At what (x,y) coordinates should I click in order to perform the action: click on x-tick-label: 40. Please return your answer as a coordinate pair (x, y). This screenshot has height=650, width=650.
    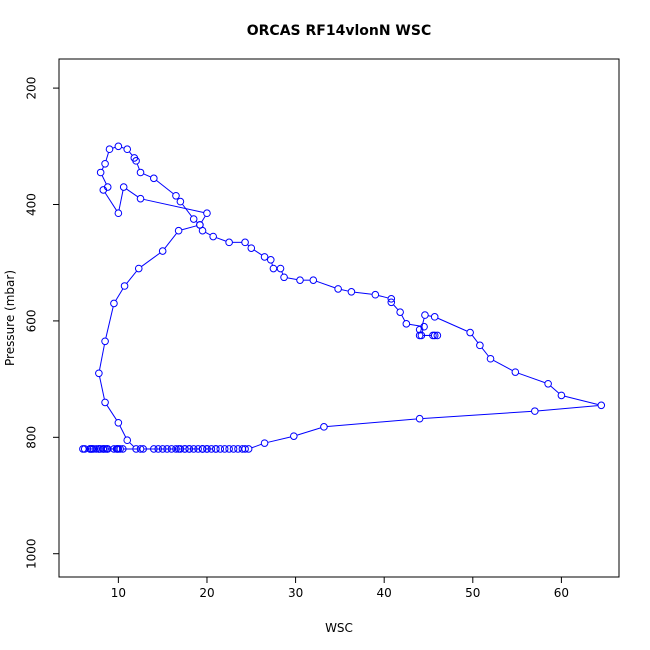
    Looking at the image, I should click on (384, 593).